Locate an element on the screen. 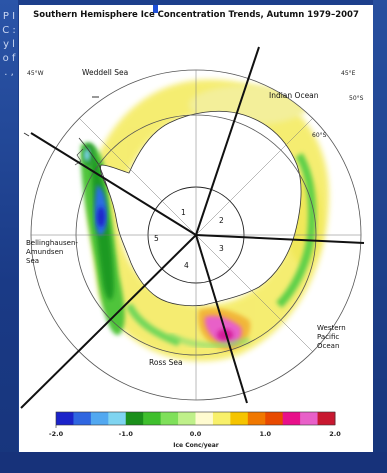  label-ross-sea: Ross Sea is located at coordinates (166, 362).